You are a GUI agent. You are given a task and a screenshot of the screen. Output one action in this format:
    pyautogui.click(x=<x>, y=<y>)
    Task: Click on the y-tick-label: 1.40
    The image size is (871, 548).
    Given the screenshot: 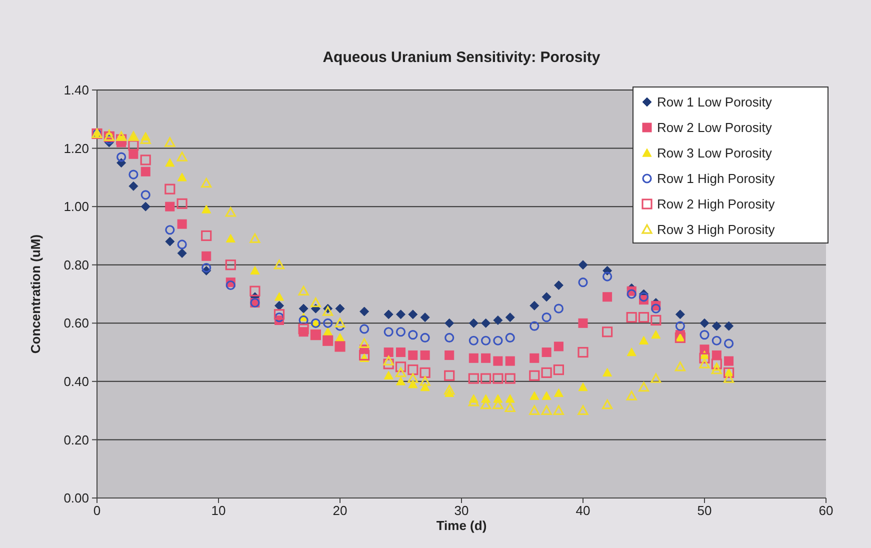 What is the action you would take?
    pyautogui.click(x=76, y=90)
    